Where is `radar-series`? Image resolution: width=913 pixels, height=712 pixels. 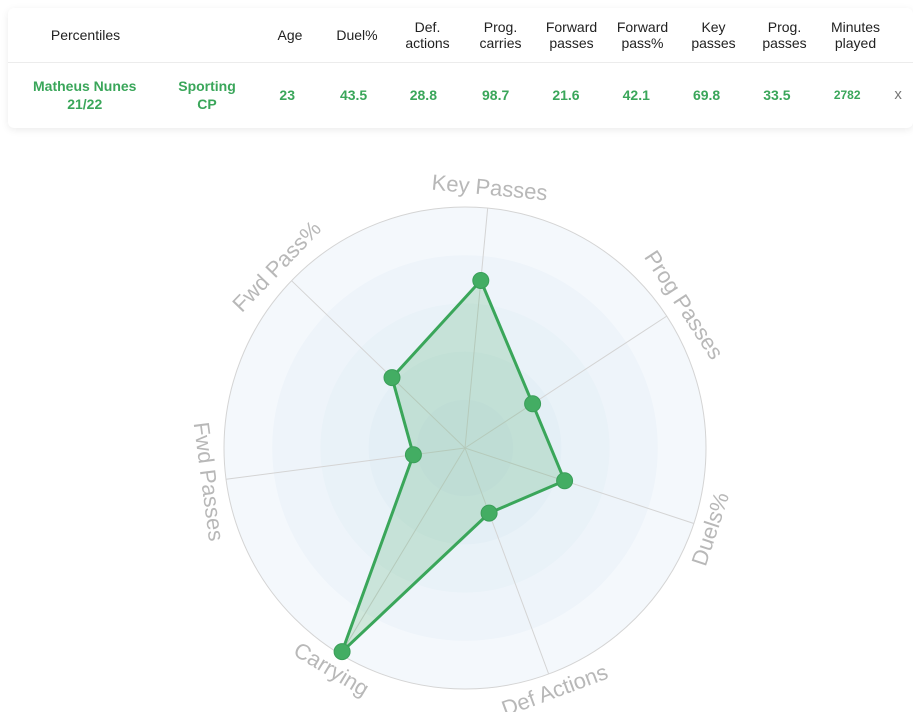 radar-series is located at coordinates (453, 466).